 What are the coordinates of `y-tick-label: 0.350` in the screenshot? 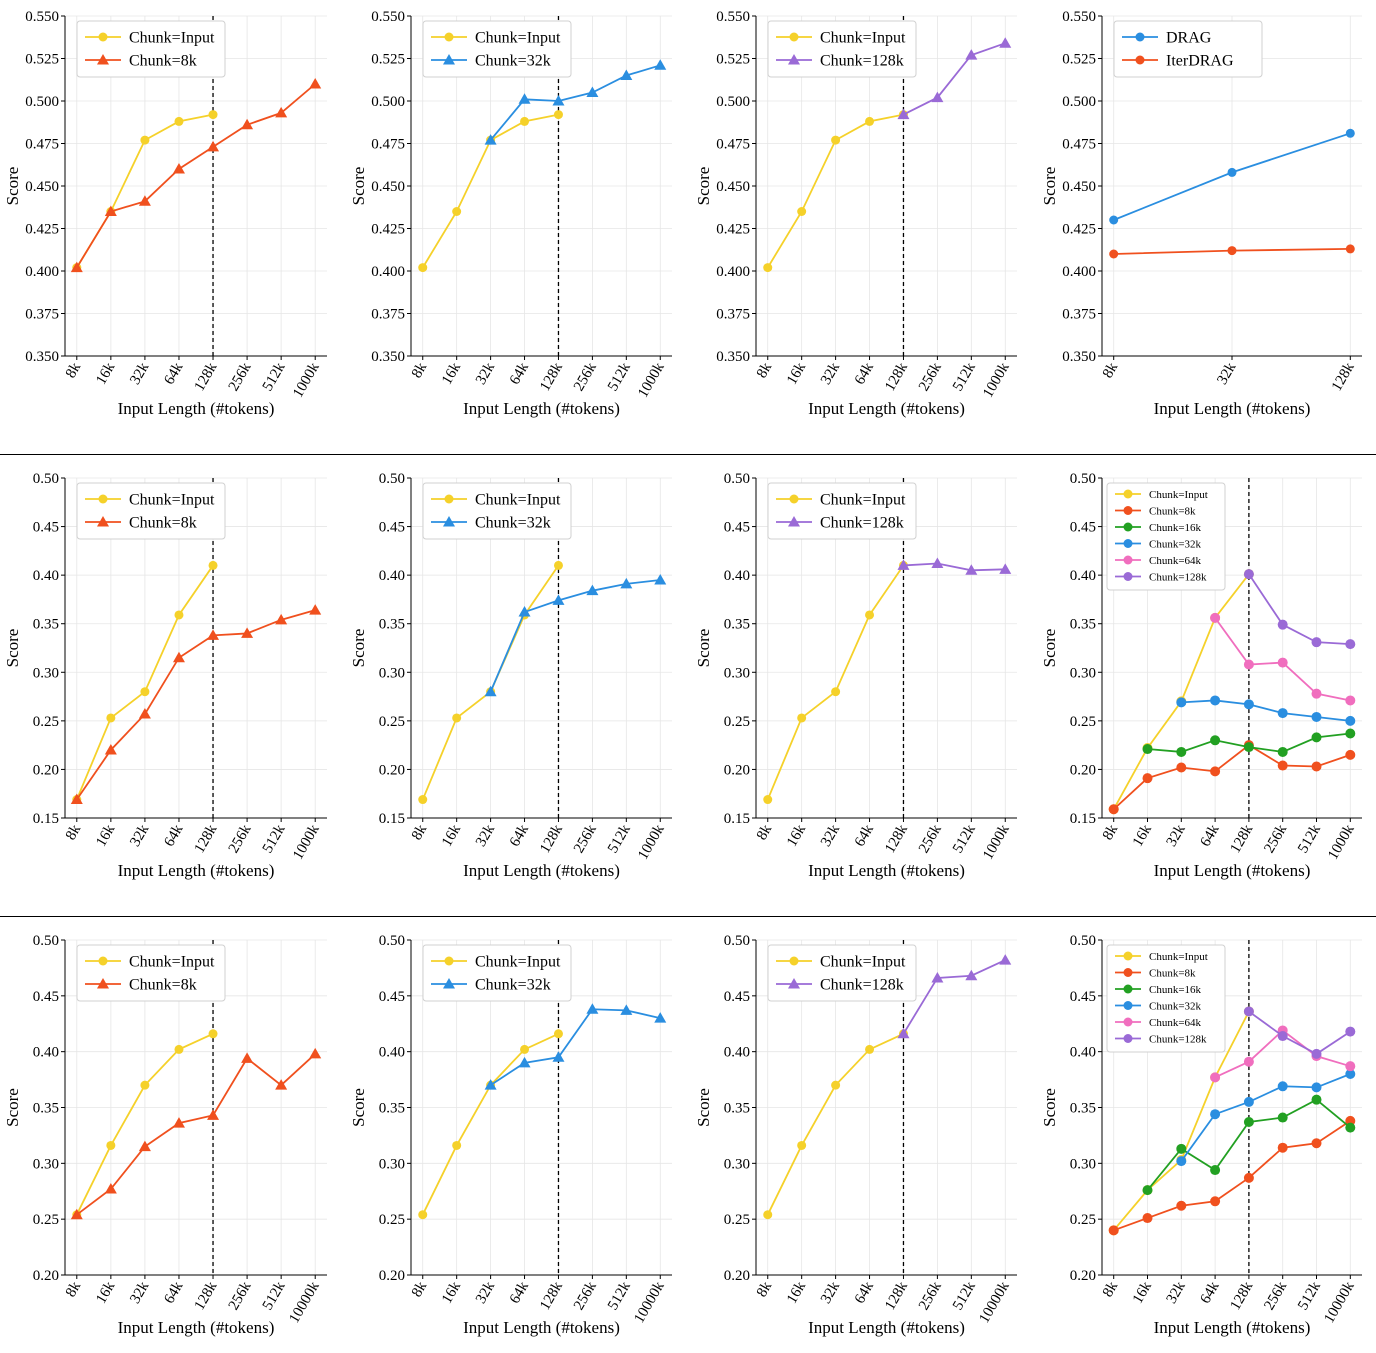 It's located at (42, 357).